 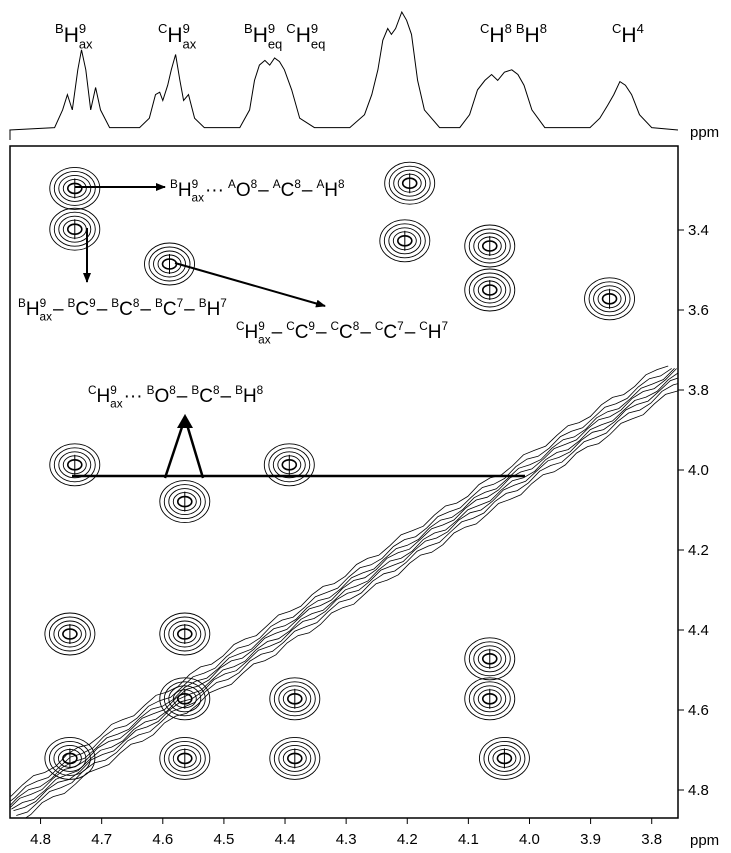 What do you see at coordinates (285, 839) in the screenshot?
I see `x-tick-label: 4.4` at bounding box center [285, 839].